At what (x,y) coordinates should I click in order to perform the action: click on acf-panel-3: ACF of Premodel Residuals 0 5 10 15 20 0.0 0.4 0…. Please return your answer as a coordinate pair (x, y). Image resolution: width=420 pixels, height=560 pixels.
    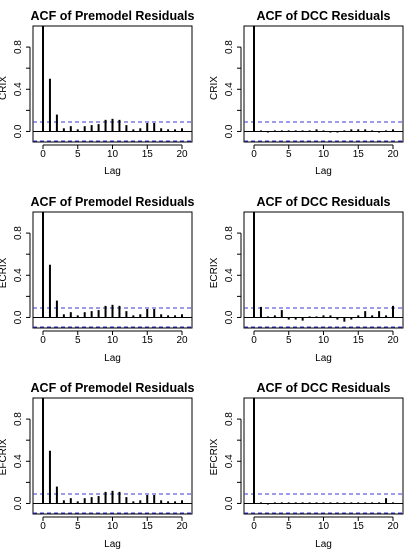
    Looking at the image, I should click on (97, 279).